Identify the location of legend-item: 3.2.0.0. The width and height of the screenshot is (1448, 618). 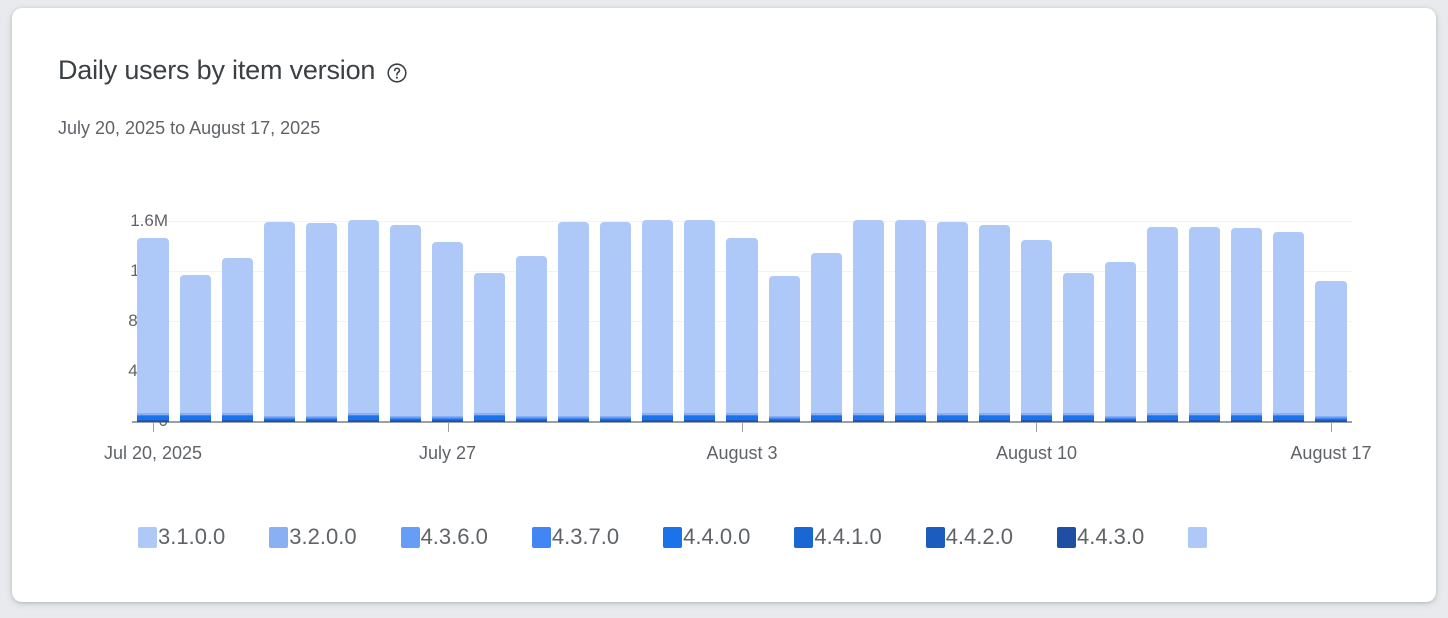
(313, 537).